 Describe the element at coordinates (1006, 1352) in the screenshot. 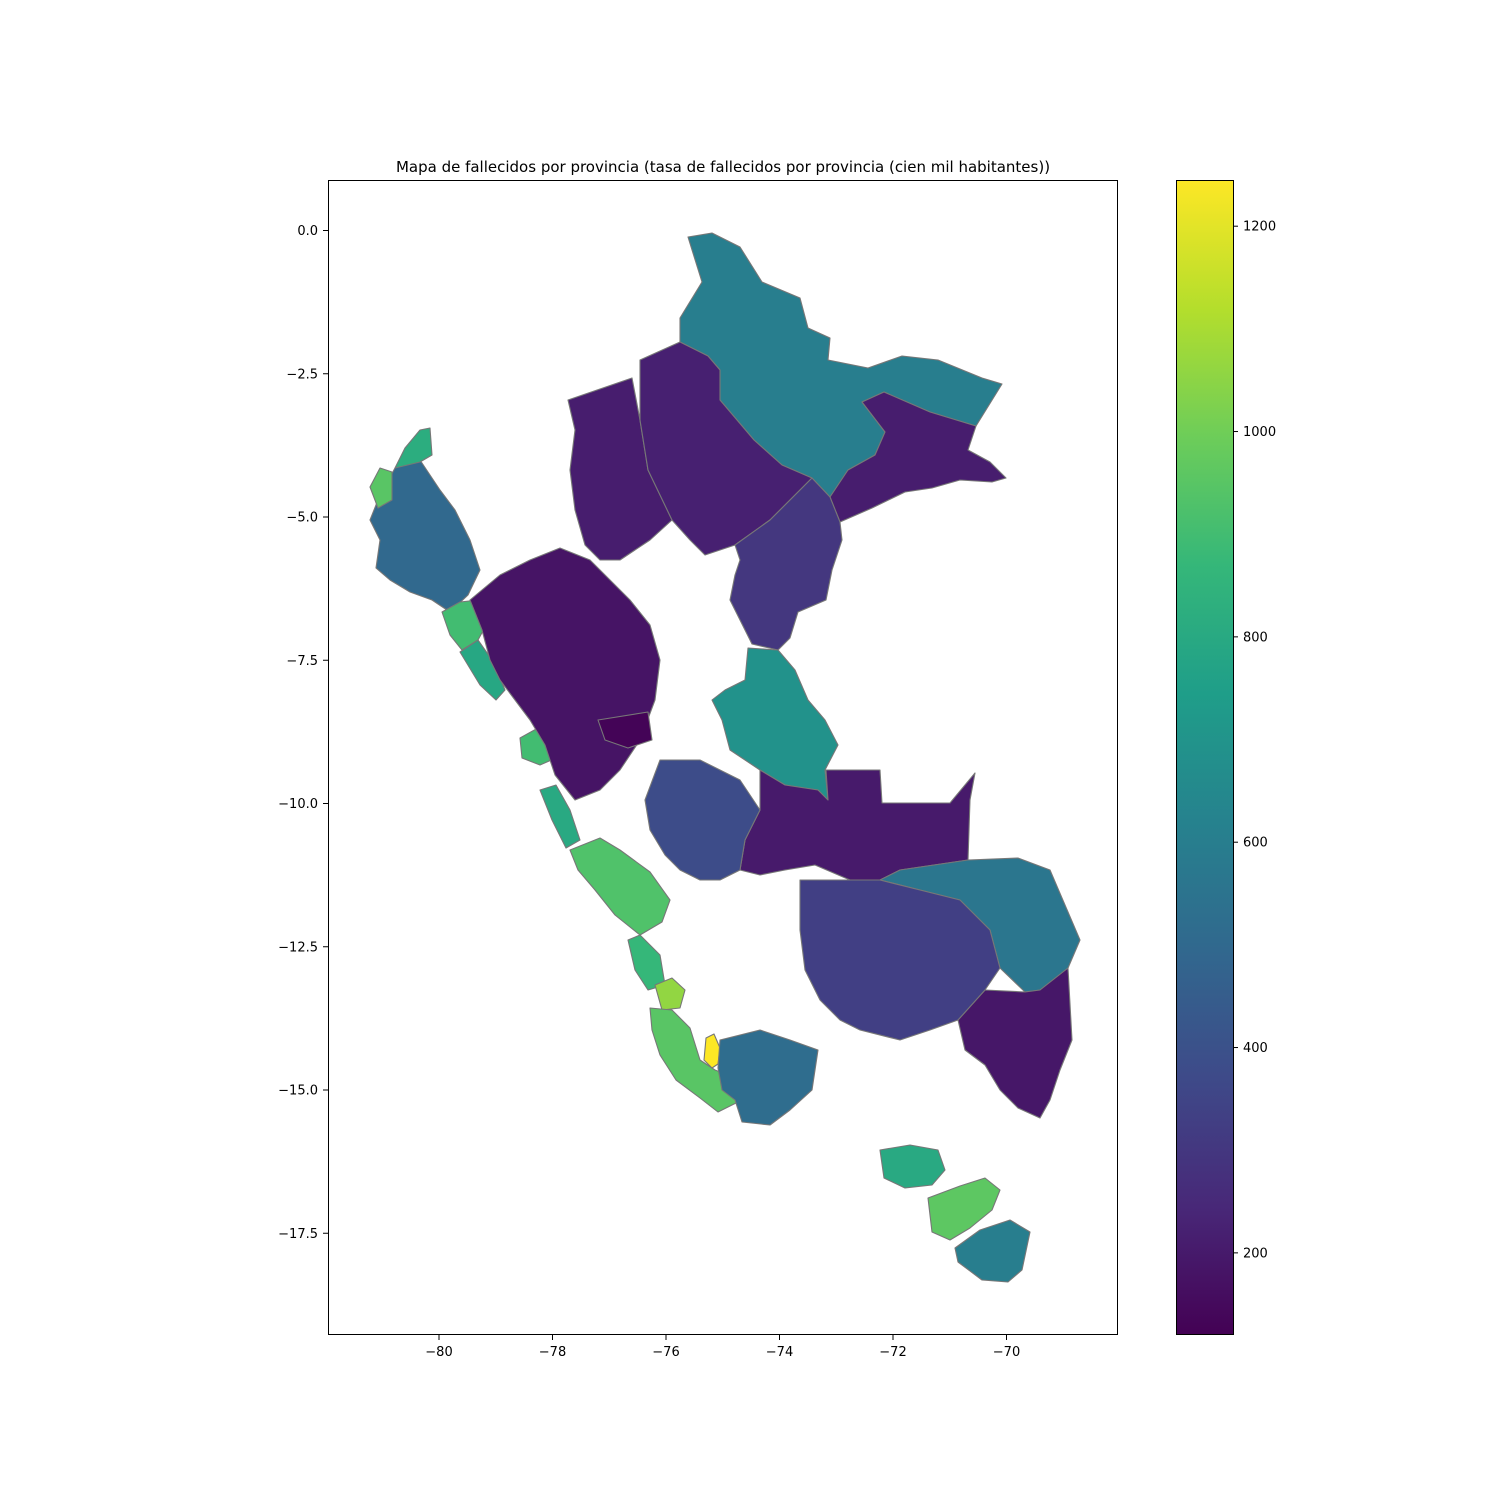

I see `x-tick-label: −70` at that location.